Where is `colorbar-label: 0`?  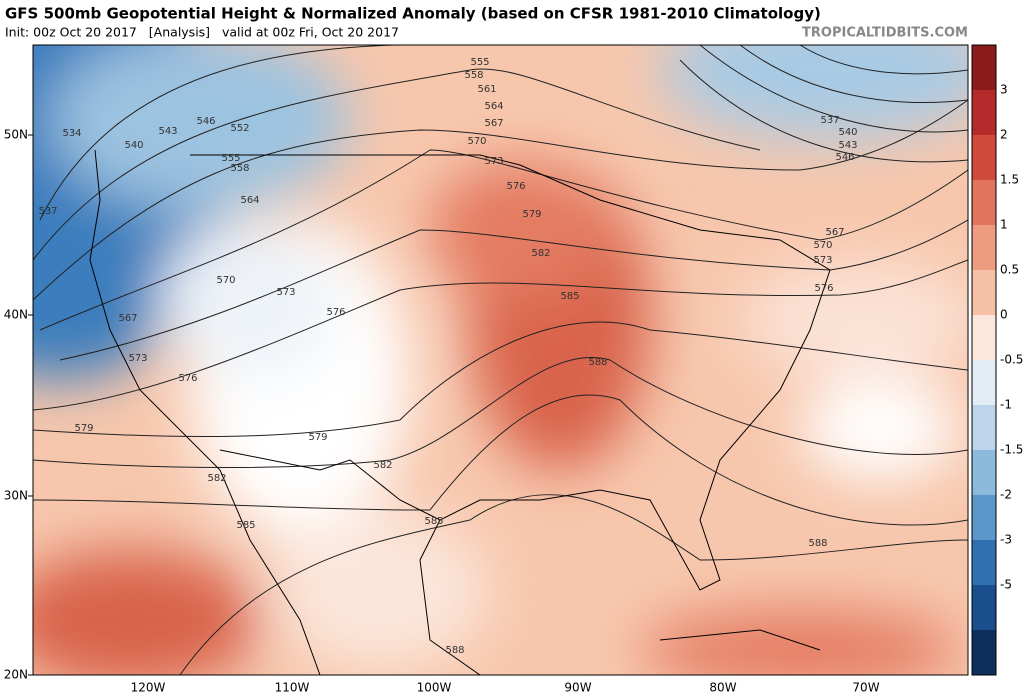 colorbar-label: 0 is located at coordinates (1004, 315).